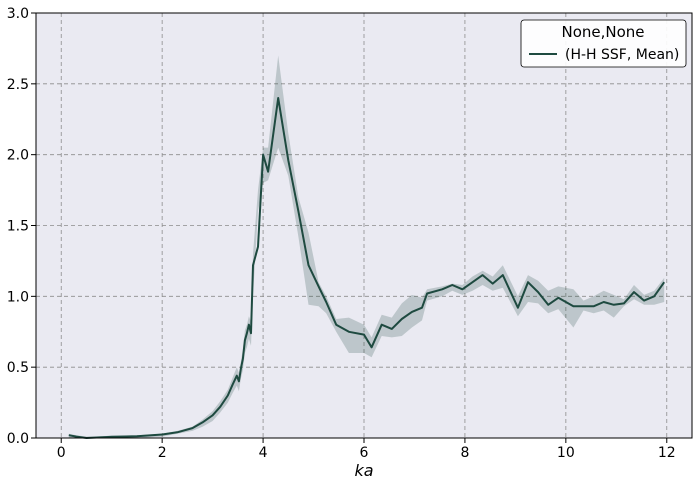  I want to click on y-tick-label: 2.0, so click(18, 156).